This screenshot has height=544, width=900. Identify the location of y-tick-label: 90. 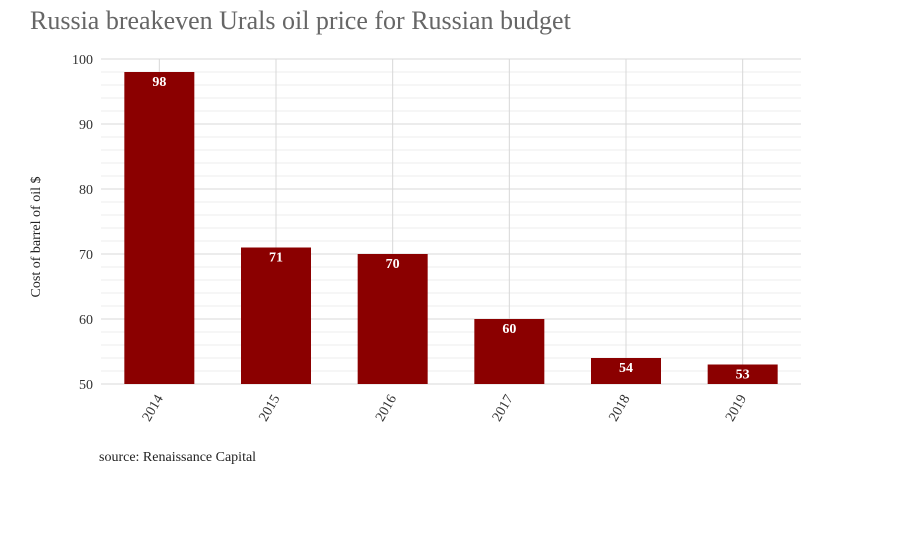
(86, 125).